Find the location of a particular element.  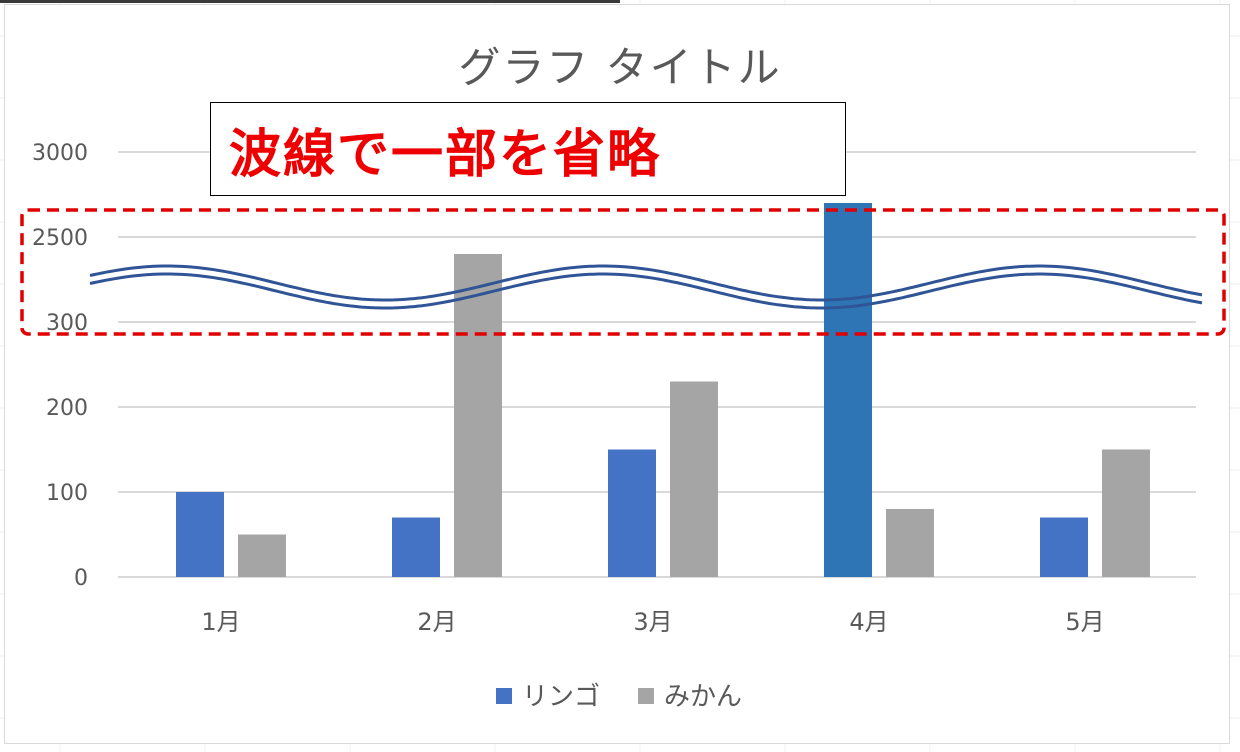

x-category-label: 5月 is located at coordinates (1084, 622).